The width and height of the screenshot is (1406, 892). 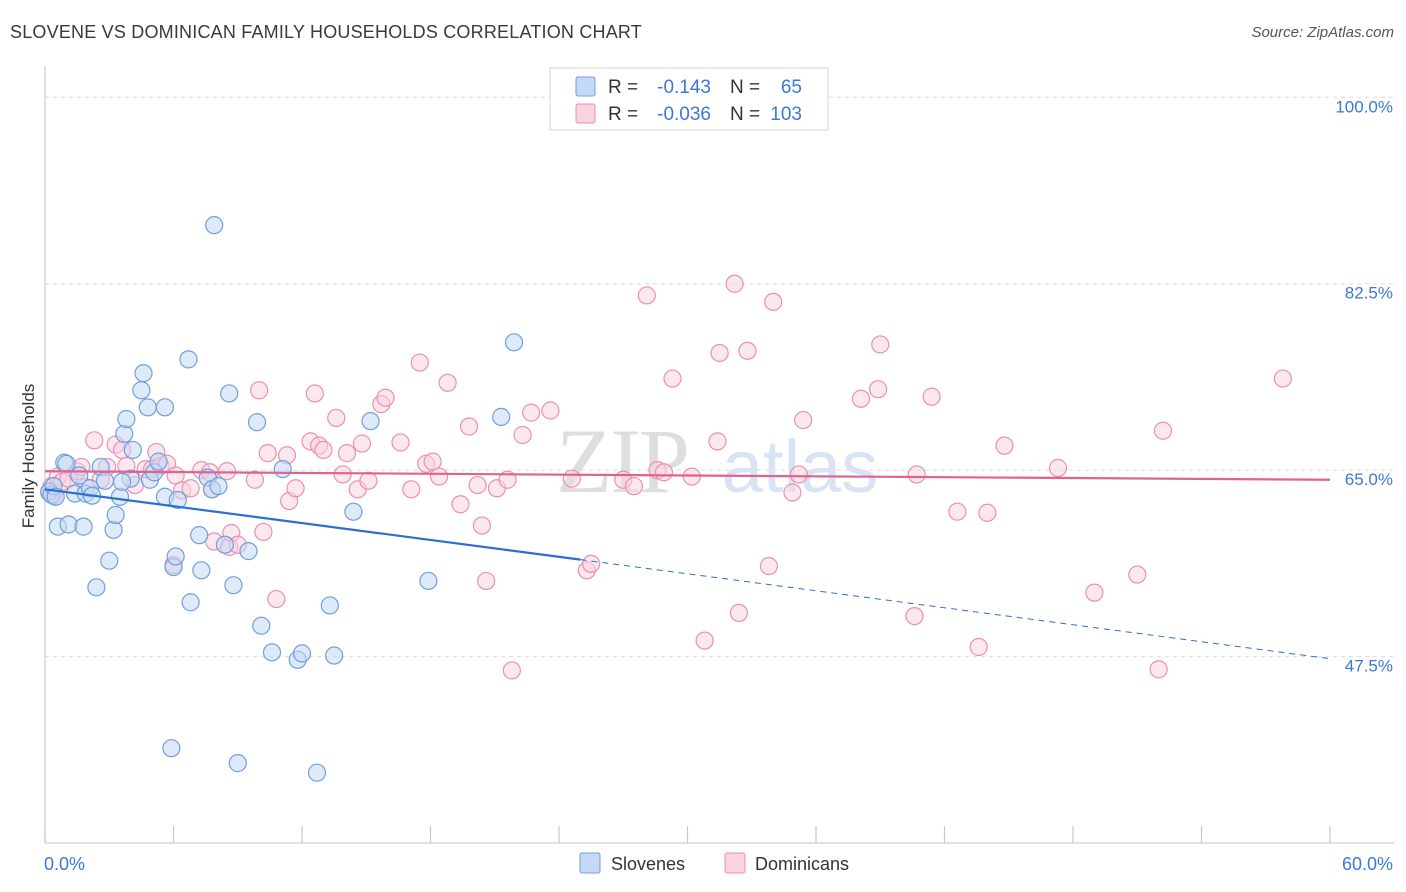 What do you see at coordinates (1322, 32) in the screenshot?
I see `source-label: Source: ZipAtlas.com` at bounding box center [1322, 32].